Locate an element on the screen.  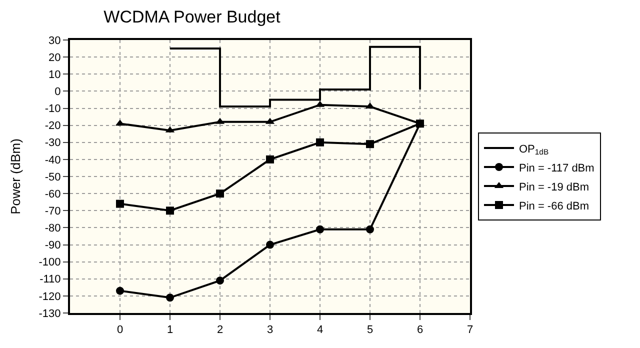
x-tick-label: 2 is located at coordinates (220, 330).